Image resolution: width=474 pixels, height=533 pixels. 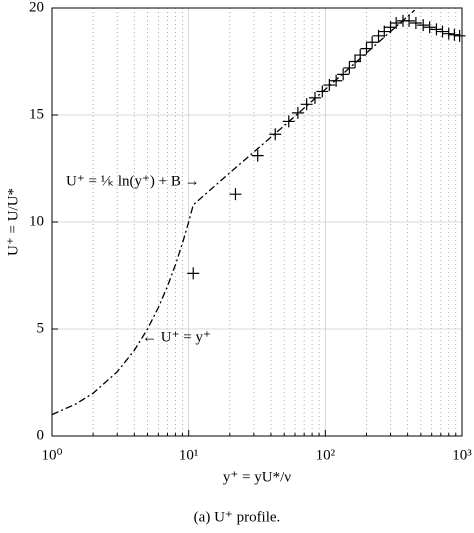 I want to click on x-tick-label: 10⁰, so click(x=51, y=455).